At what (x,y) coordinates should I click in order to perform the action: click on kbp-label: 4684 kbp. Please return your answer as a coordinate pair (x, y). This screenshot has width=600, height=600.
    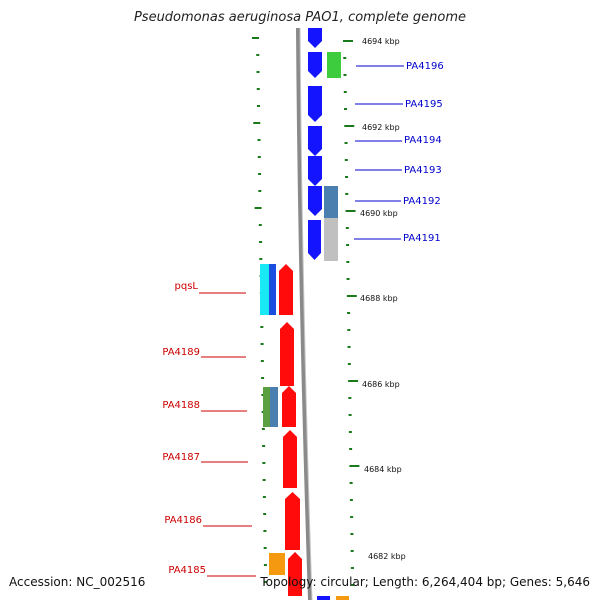
    Looking at the image, I should click on (383, 469).